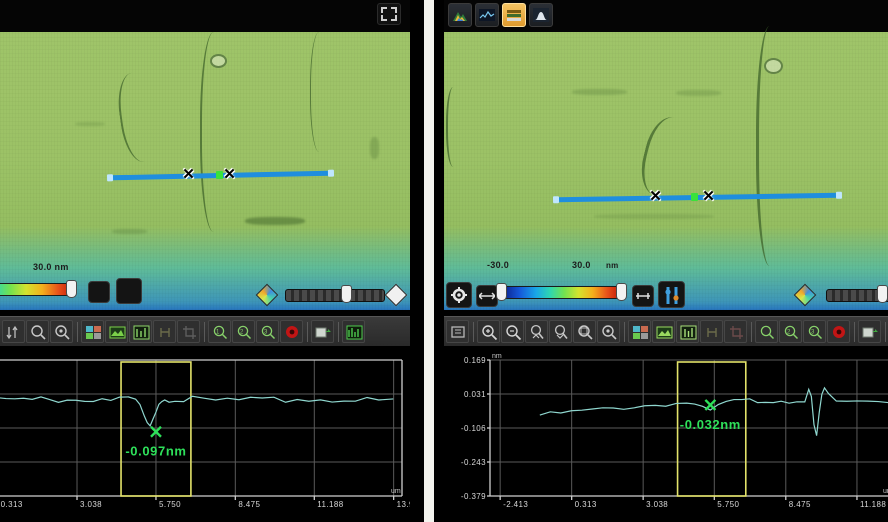  Describe the element at coordinates (487, 296) in the screenshot. I see `fit-range-button` at that location.